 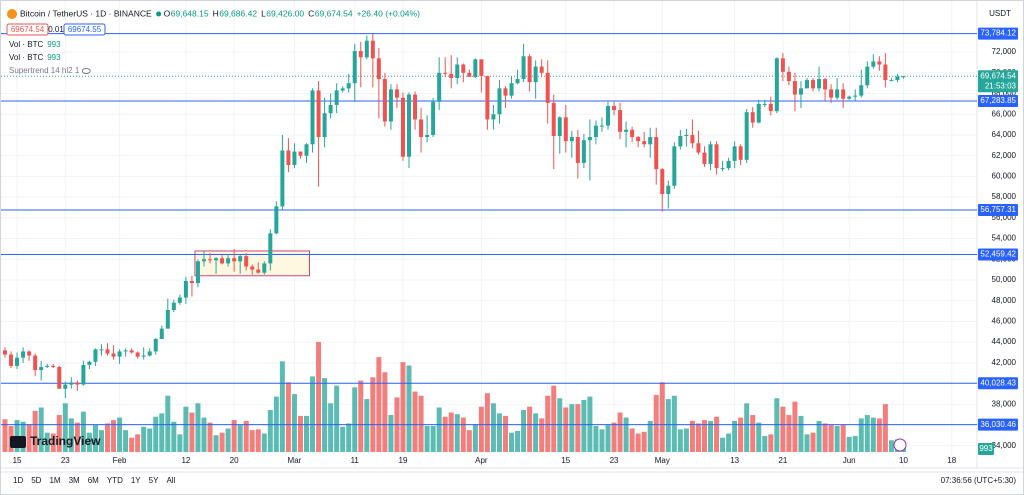 I want to click on range-button: 5D, so click(x=36, y=480).